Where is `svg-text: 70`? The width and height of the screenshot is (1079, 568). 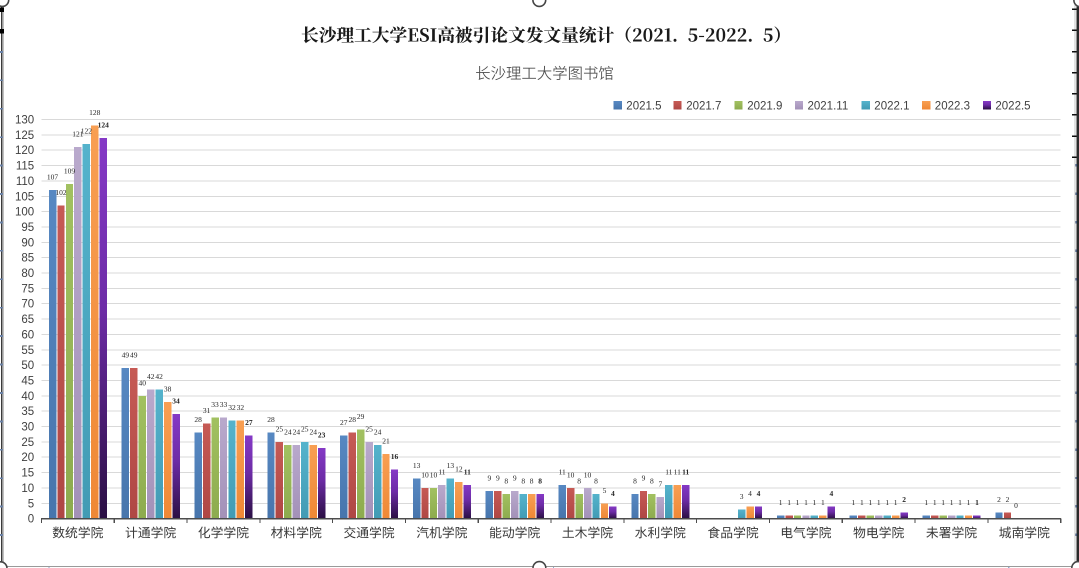 svg-text: 70 is located at coordinates (27, 305).